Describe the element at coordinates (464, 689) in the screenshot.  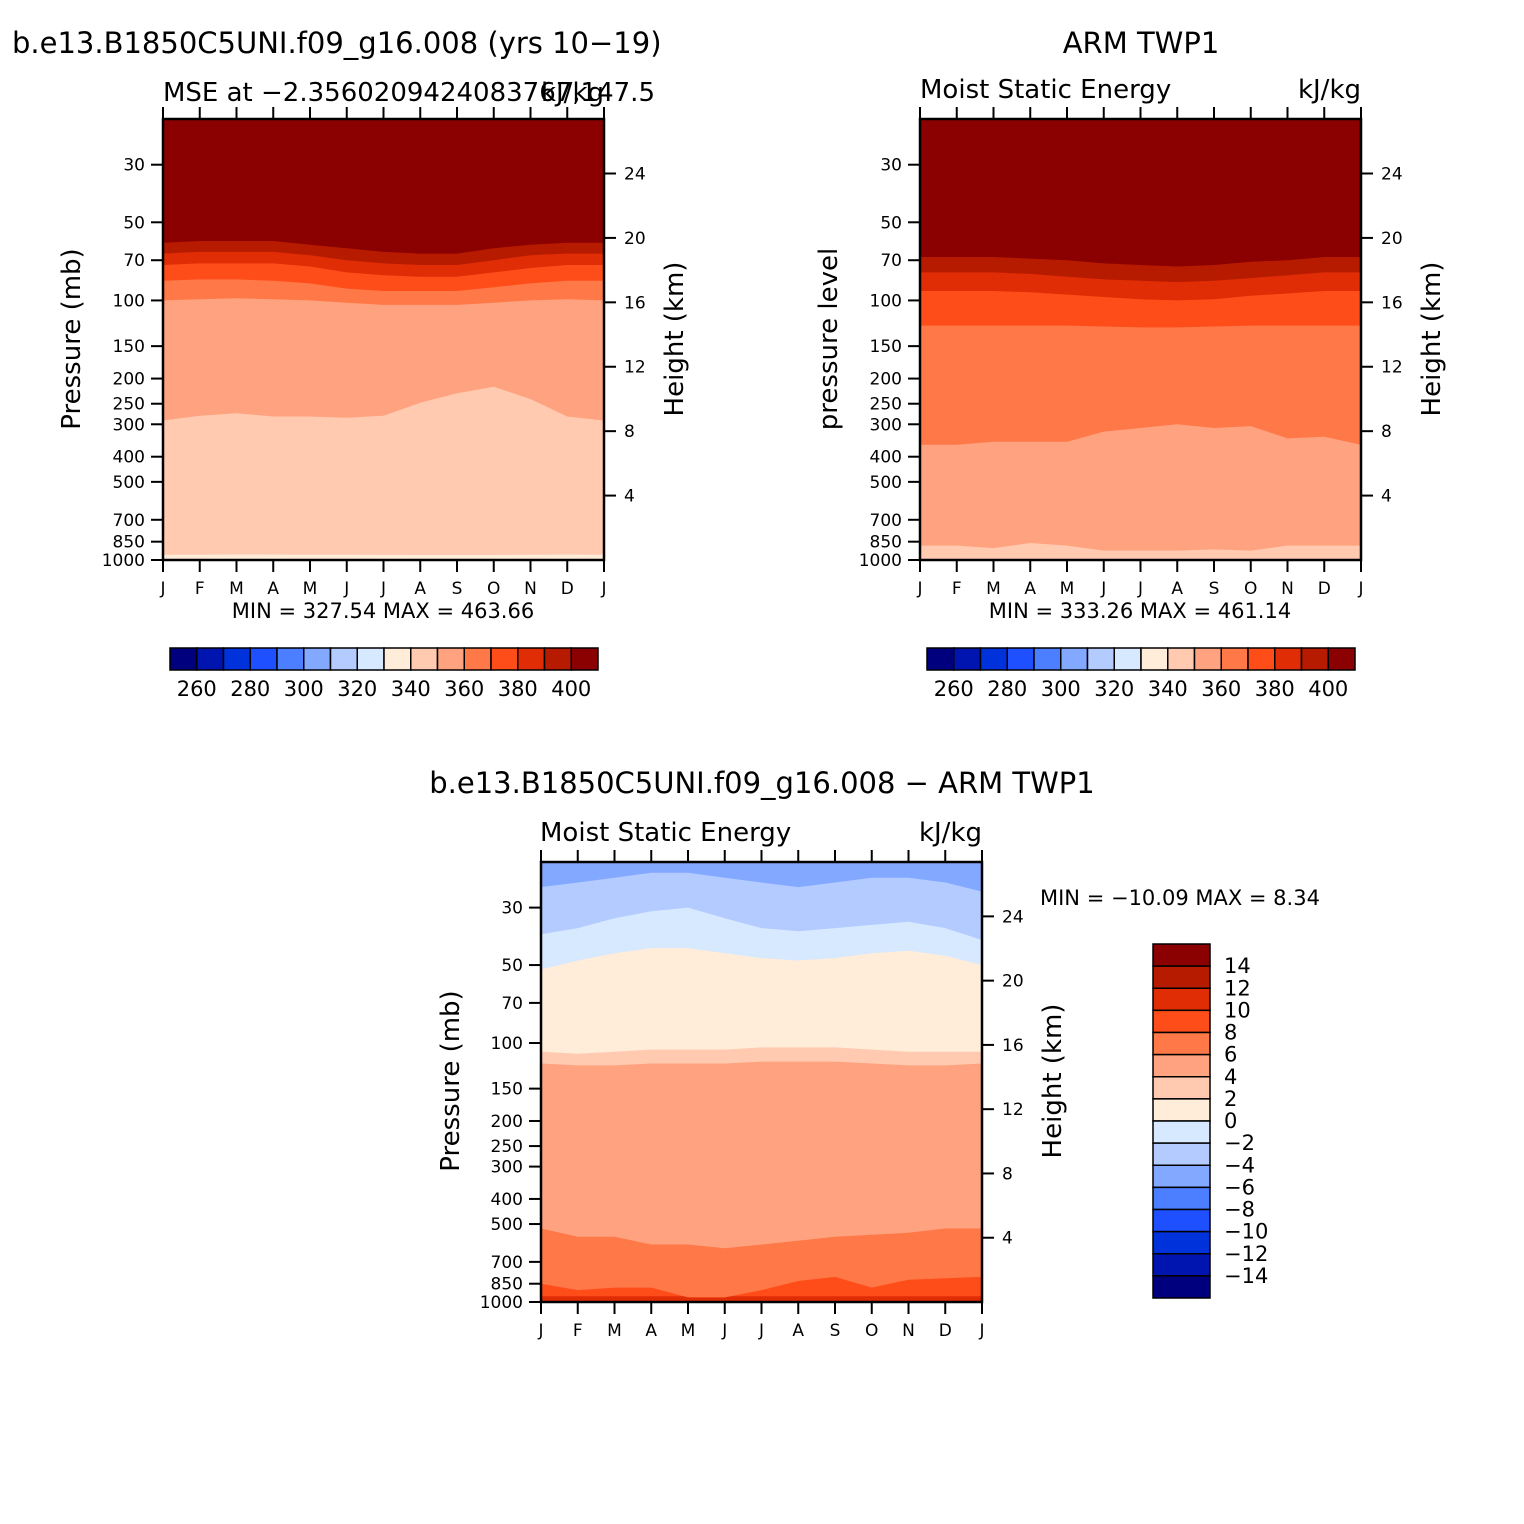
I see `panel-model-colorbar-label: 360` at that location.